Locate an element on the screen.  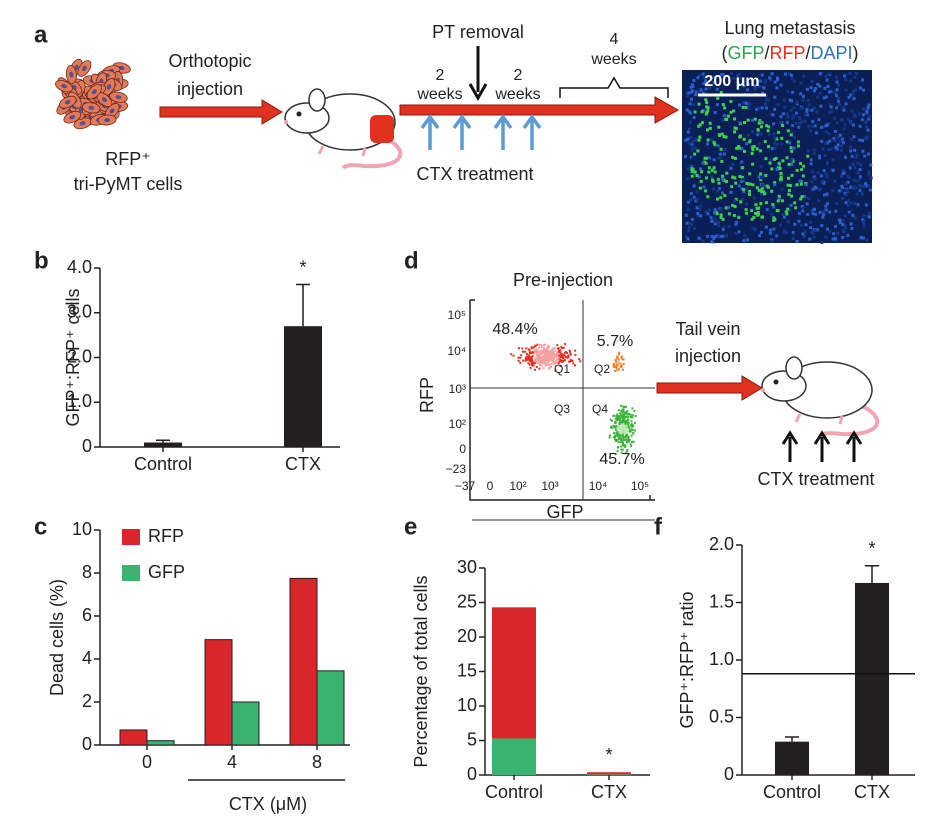
injection-label: injection is located at coordinates (708, 356).